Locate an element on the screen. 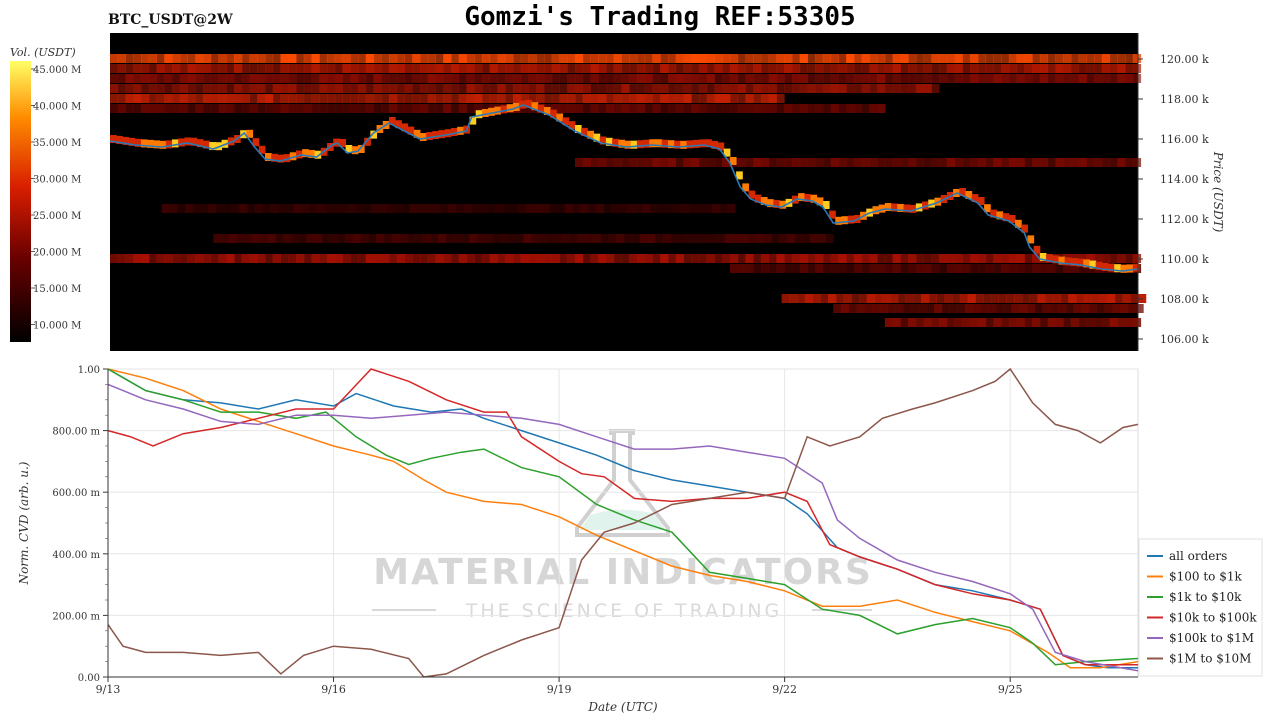  x-tick-label: 9/16 is located at coordinates (333, 689).